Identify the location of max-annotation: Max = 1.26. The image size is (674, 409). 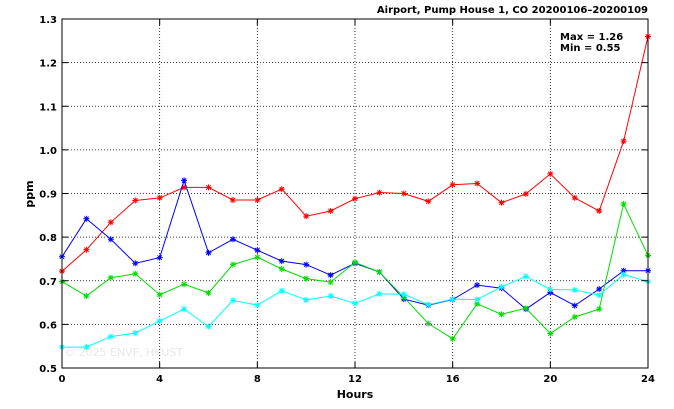
(591, 37).